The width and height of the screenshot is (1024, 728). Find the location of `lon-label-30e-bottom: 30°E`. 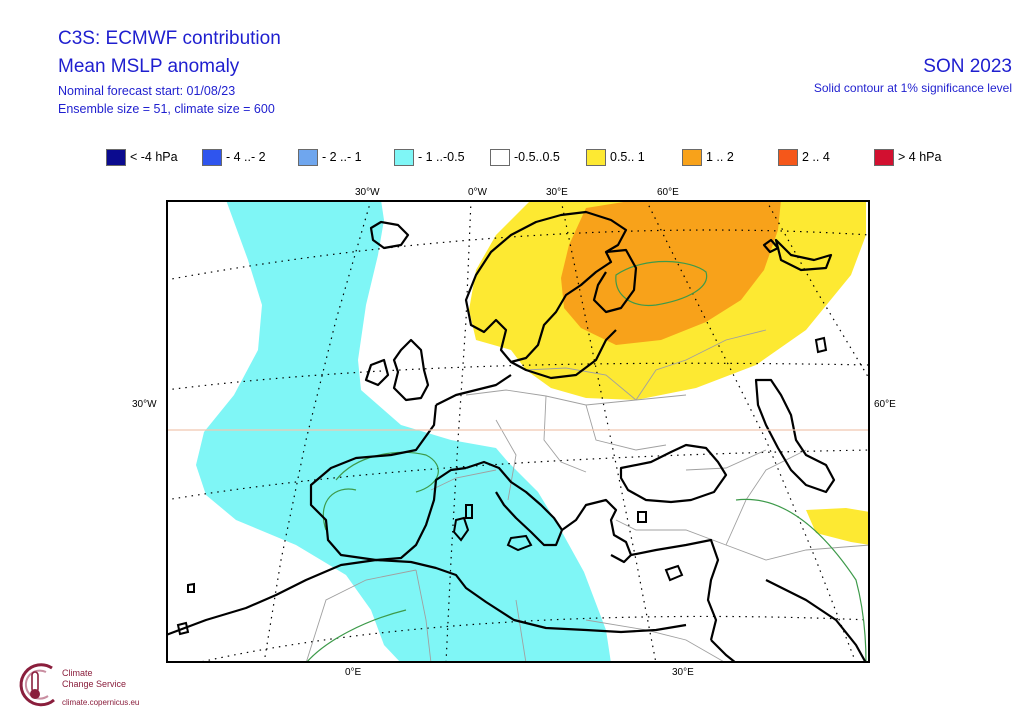

lon-label-30e-bottom: 30°E is located at coordinates (683, 672).